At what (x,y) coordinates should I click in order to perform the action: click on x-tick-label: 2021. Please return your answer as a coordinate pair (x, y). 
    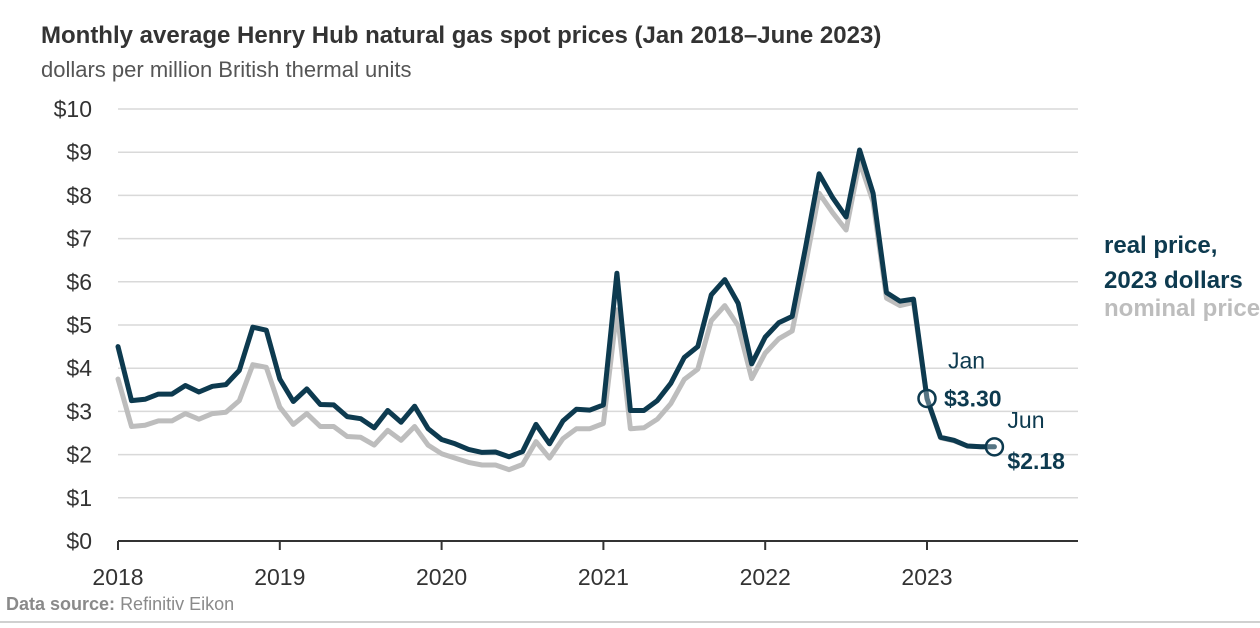
    Looking at the image, I should click on (603, 577).